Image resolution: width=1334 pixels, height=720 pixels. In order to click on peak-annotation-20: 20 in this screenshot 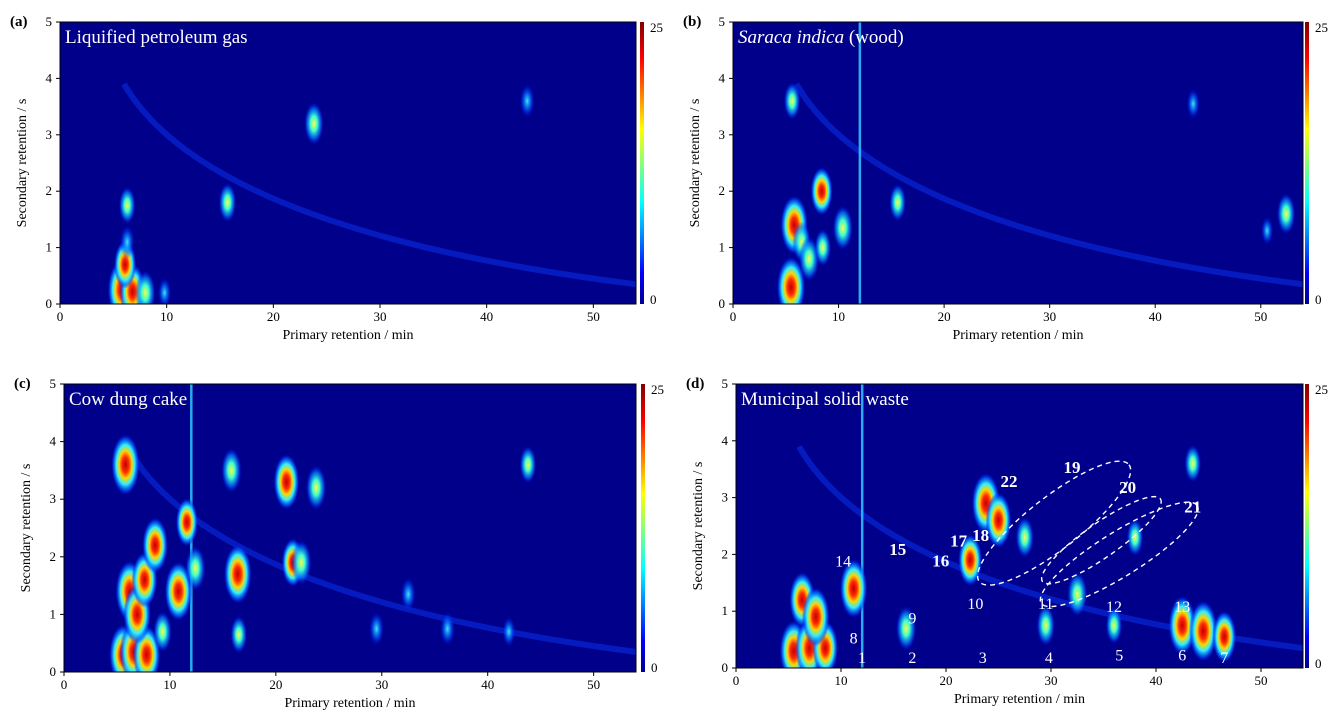, I will do `click(1127, 487)`.